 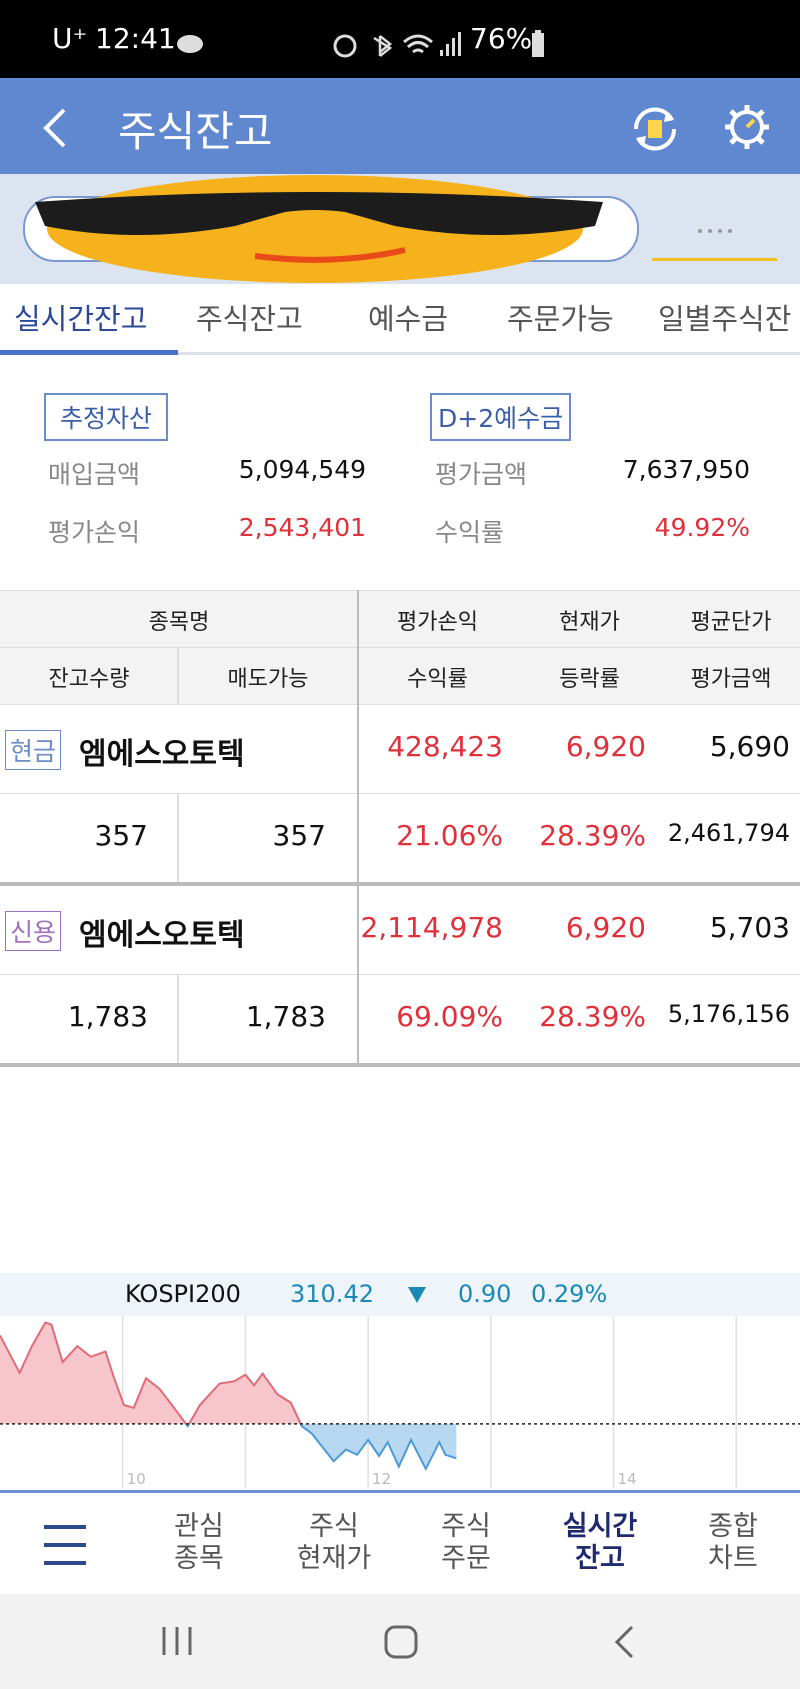 I want to click on header-cell: 매도가능, so click(x=268, y=679).